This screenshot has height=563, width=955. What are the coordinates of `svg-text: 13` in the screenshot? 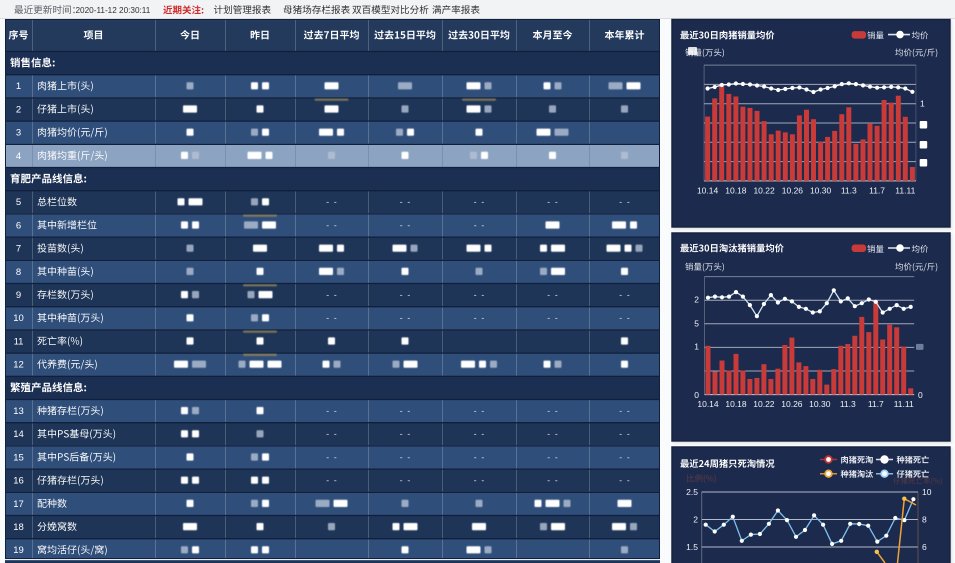 It's located at (18, 411).